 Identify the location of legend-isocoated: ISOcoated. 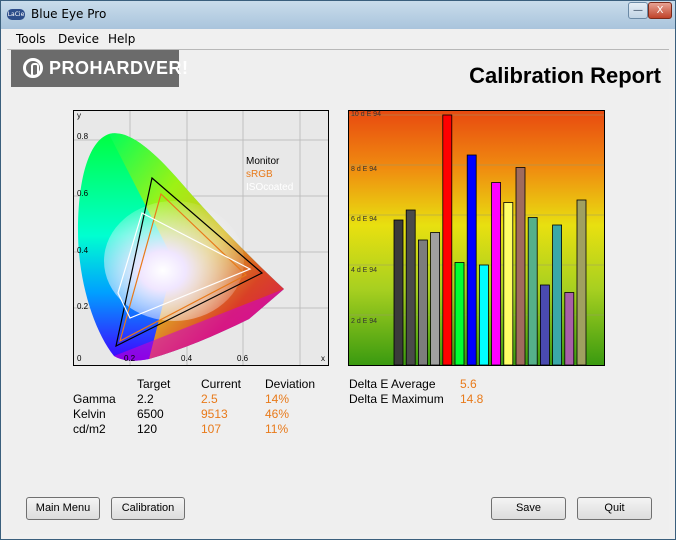
(270, 187).